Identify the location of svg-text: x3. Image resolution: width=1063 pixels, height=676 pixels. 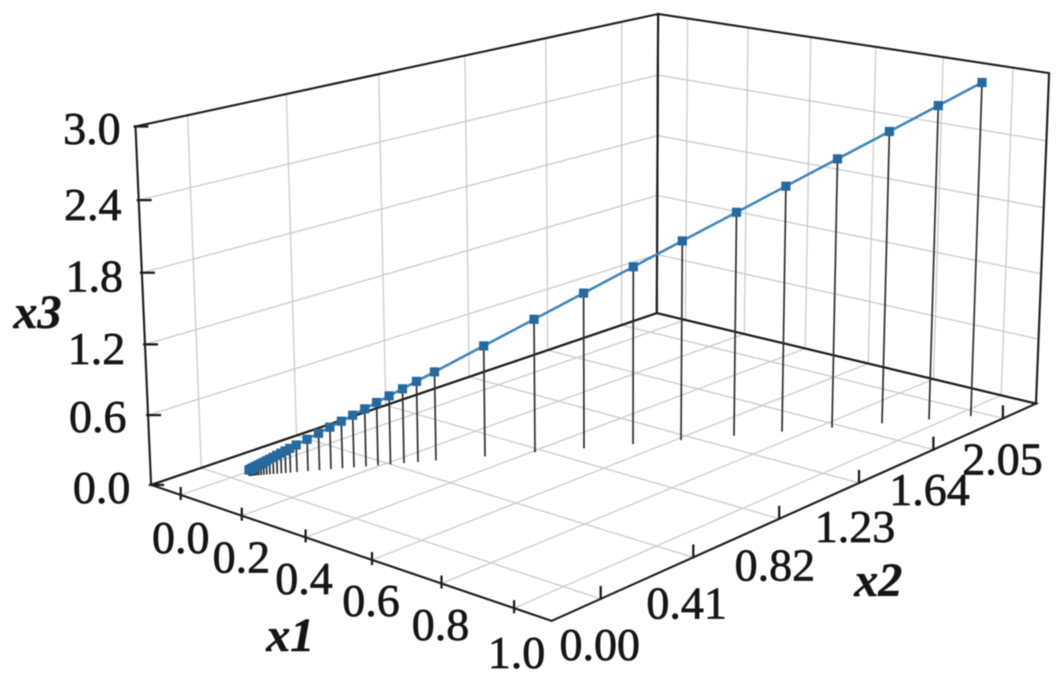
(37, 312).